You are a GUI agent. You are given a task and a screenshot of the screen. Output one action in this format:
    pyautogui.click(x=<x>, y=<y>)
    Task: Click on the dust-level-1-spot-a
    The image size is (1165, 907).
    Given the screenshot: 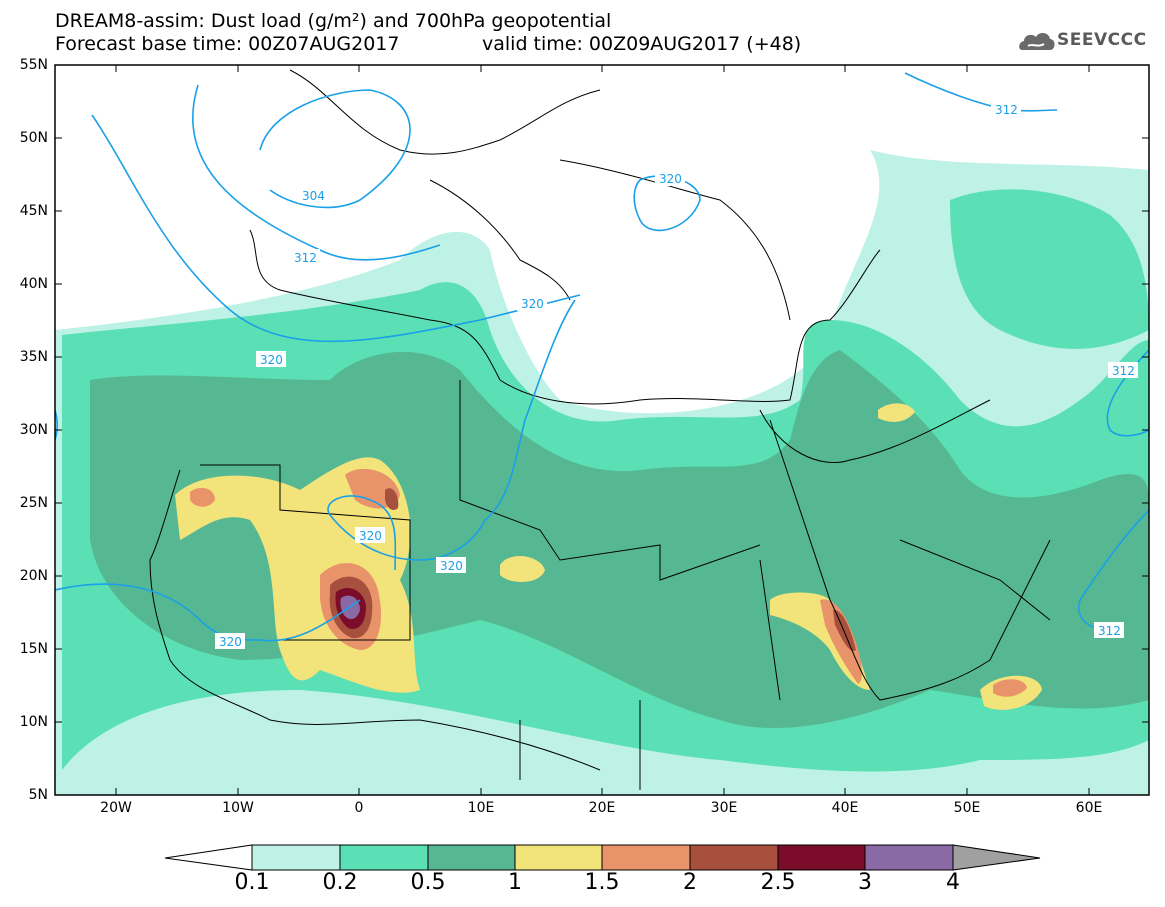 What is the action you would take?
    pyautogui.click(x=522, y=568)
    